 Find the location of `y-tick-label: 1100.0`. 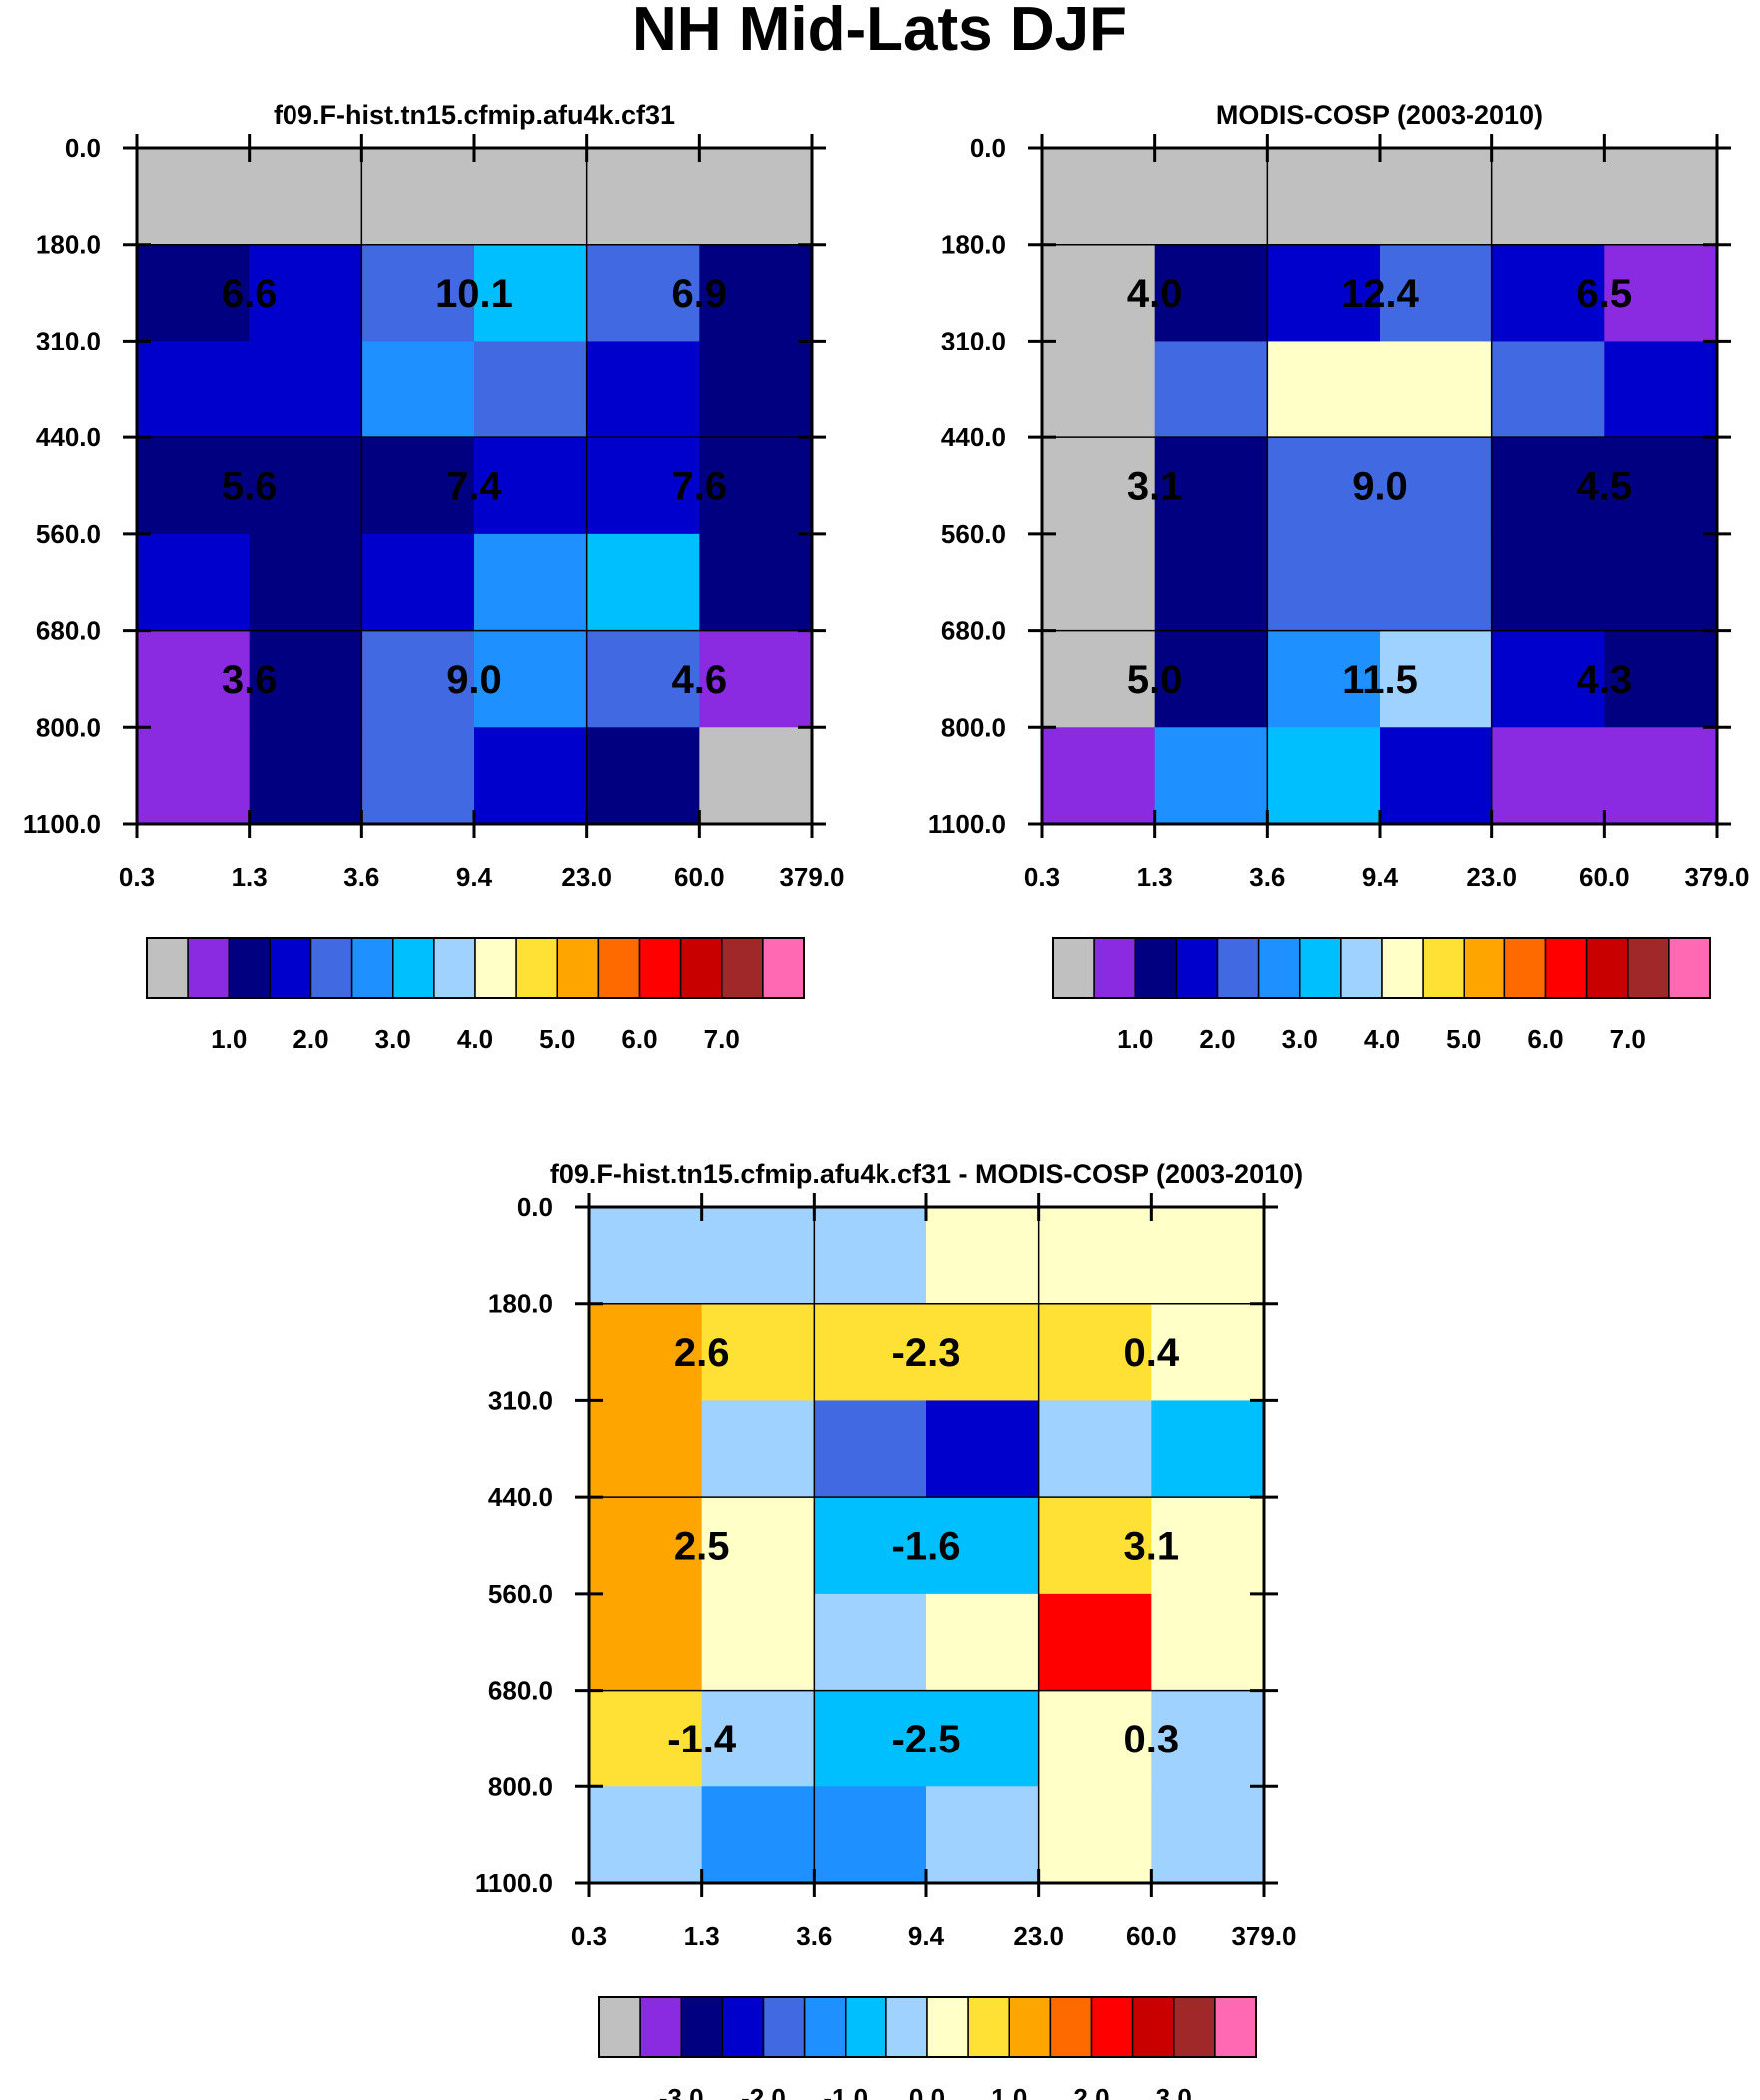

y-tick-label: 1100.0 is located at coordinates (62, 824).